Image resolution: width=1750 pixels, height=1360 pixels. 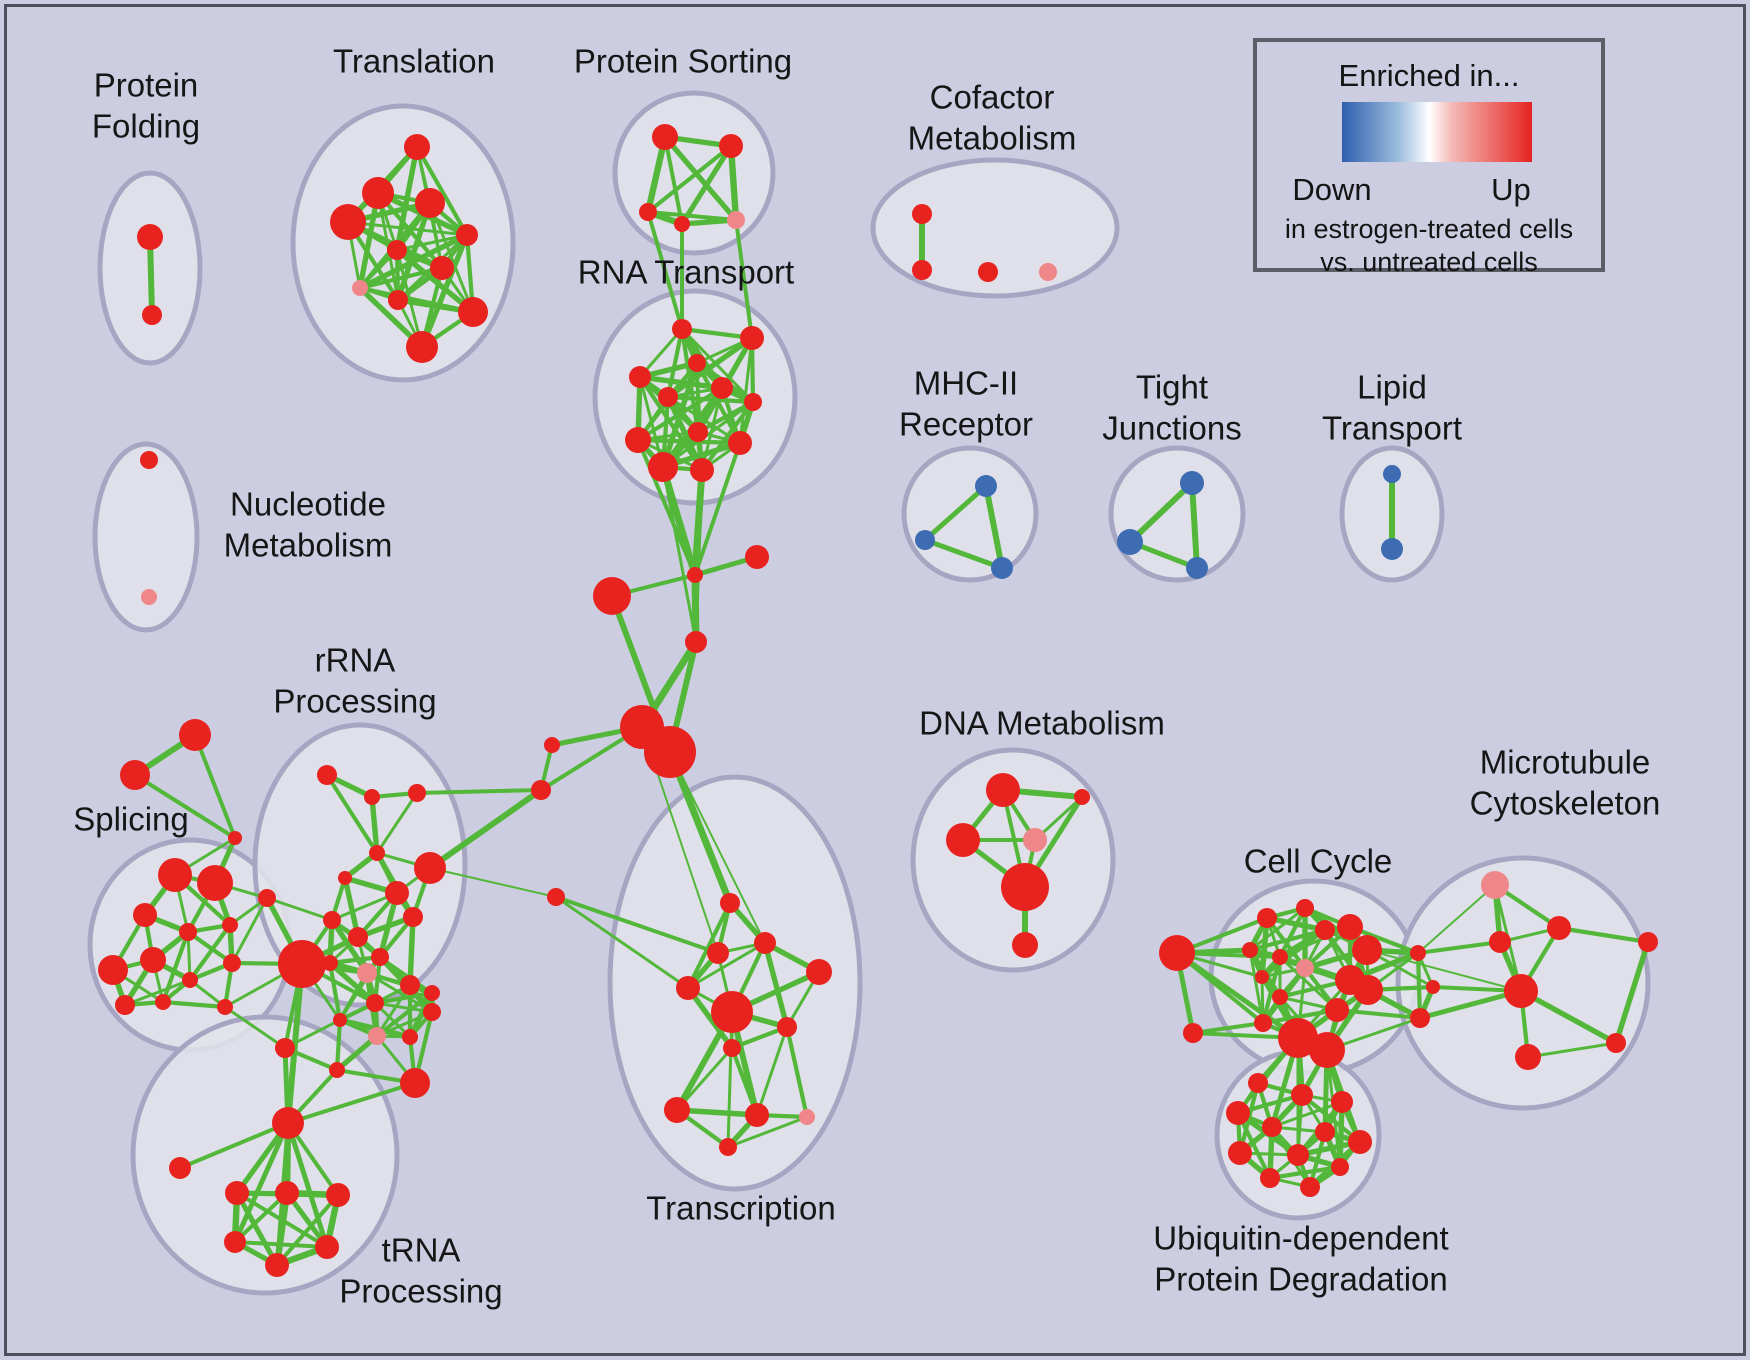 I want to click on cluster-label-tight-junctions: Tight Junctions, so click(x=1171, y=408).